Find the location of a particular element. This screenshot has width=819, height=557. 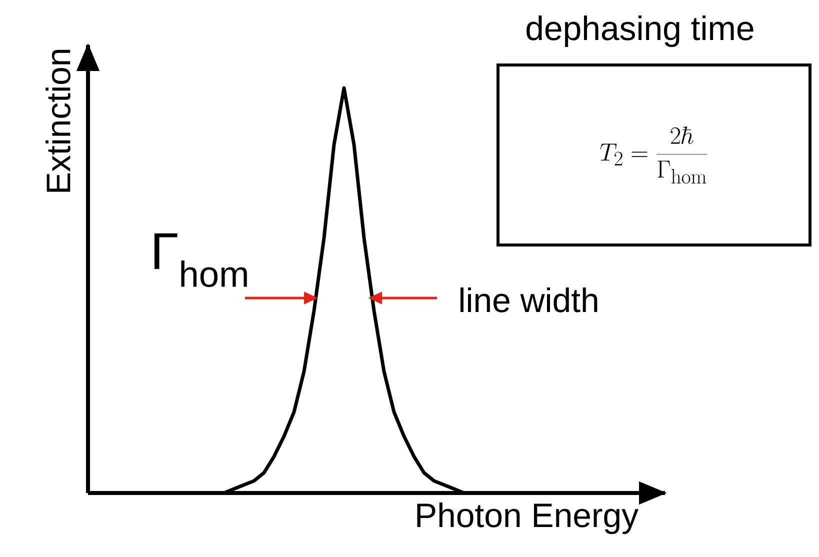

y-axis-title: Extinction is located at coordinates (58, 121).